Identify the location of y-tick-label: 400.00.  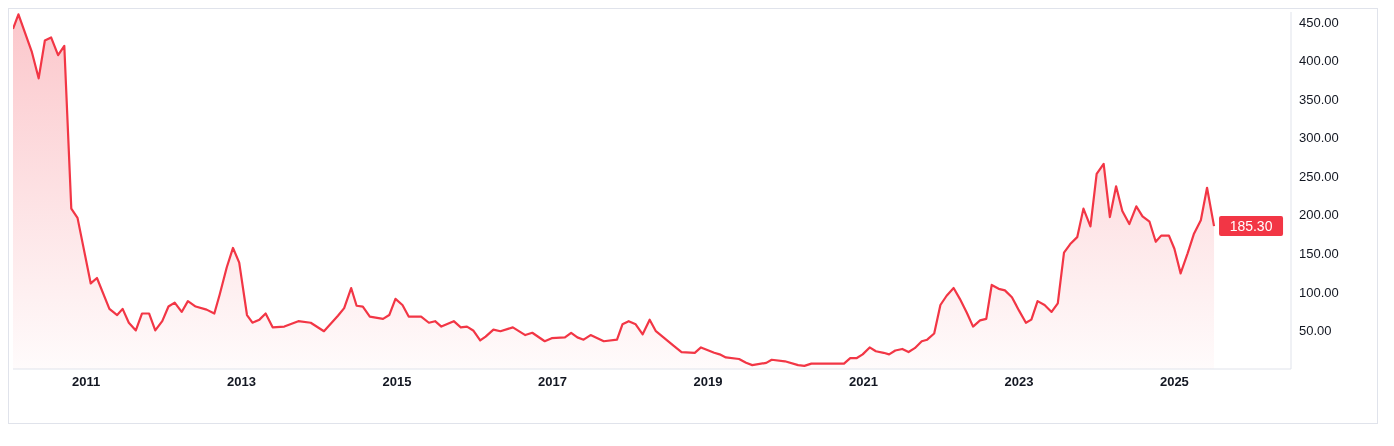
(1319, 61).